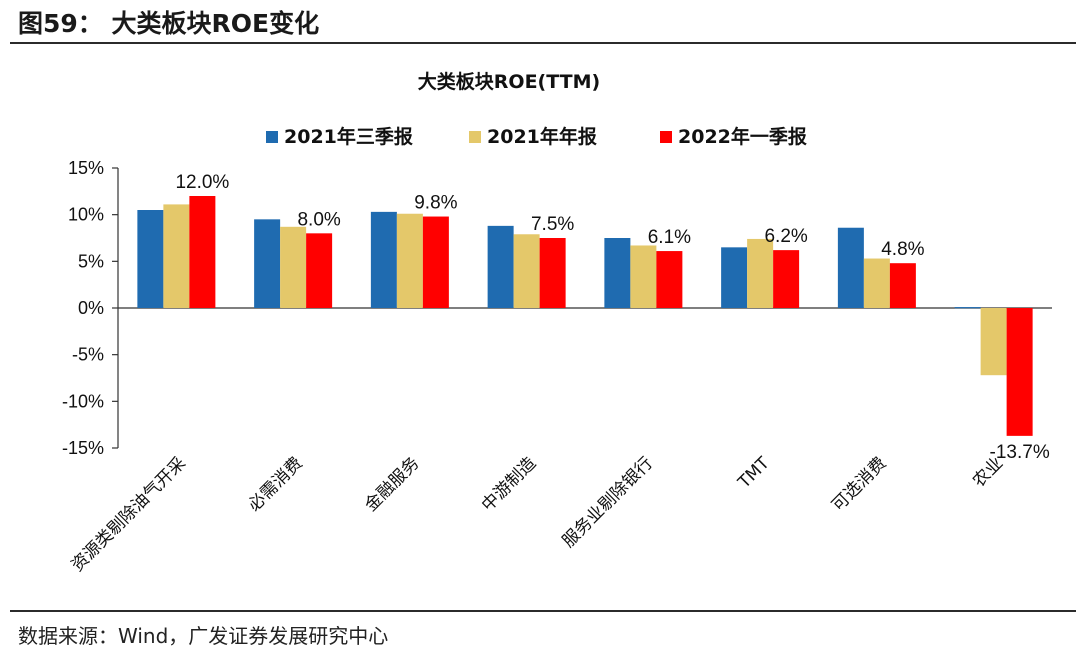  Describe the element at coordinates (742, 136) in the screenshot. I see `legend-label-3: 2022年一季报` at that location.